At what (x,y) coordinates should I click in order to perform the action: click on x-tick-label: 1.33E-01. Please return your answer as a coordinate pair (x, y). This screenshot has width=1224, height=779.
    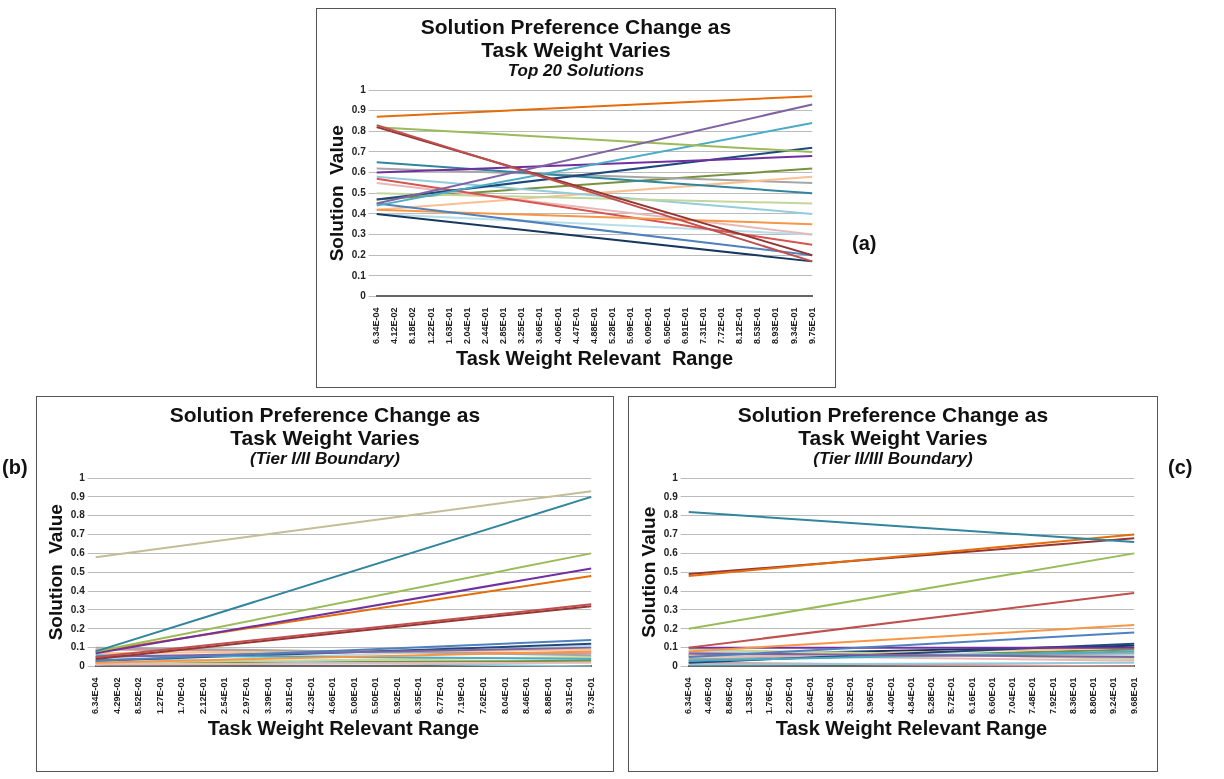
    Looking at the image, I should click on (748, 695).